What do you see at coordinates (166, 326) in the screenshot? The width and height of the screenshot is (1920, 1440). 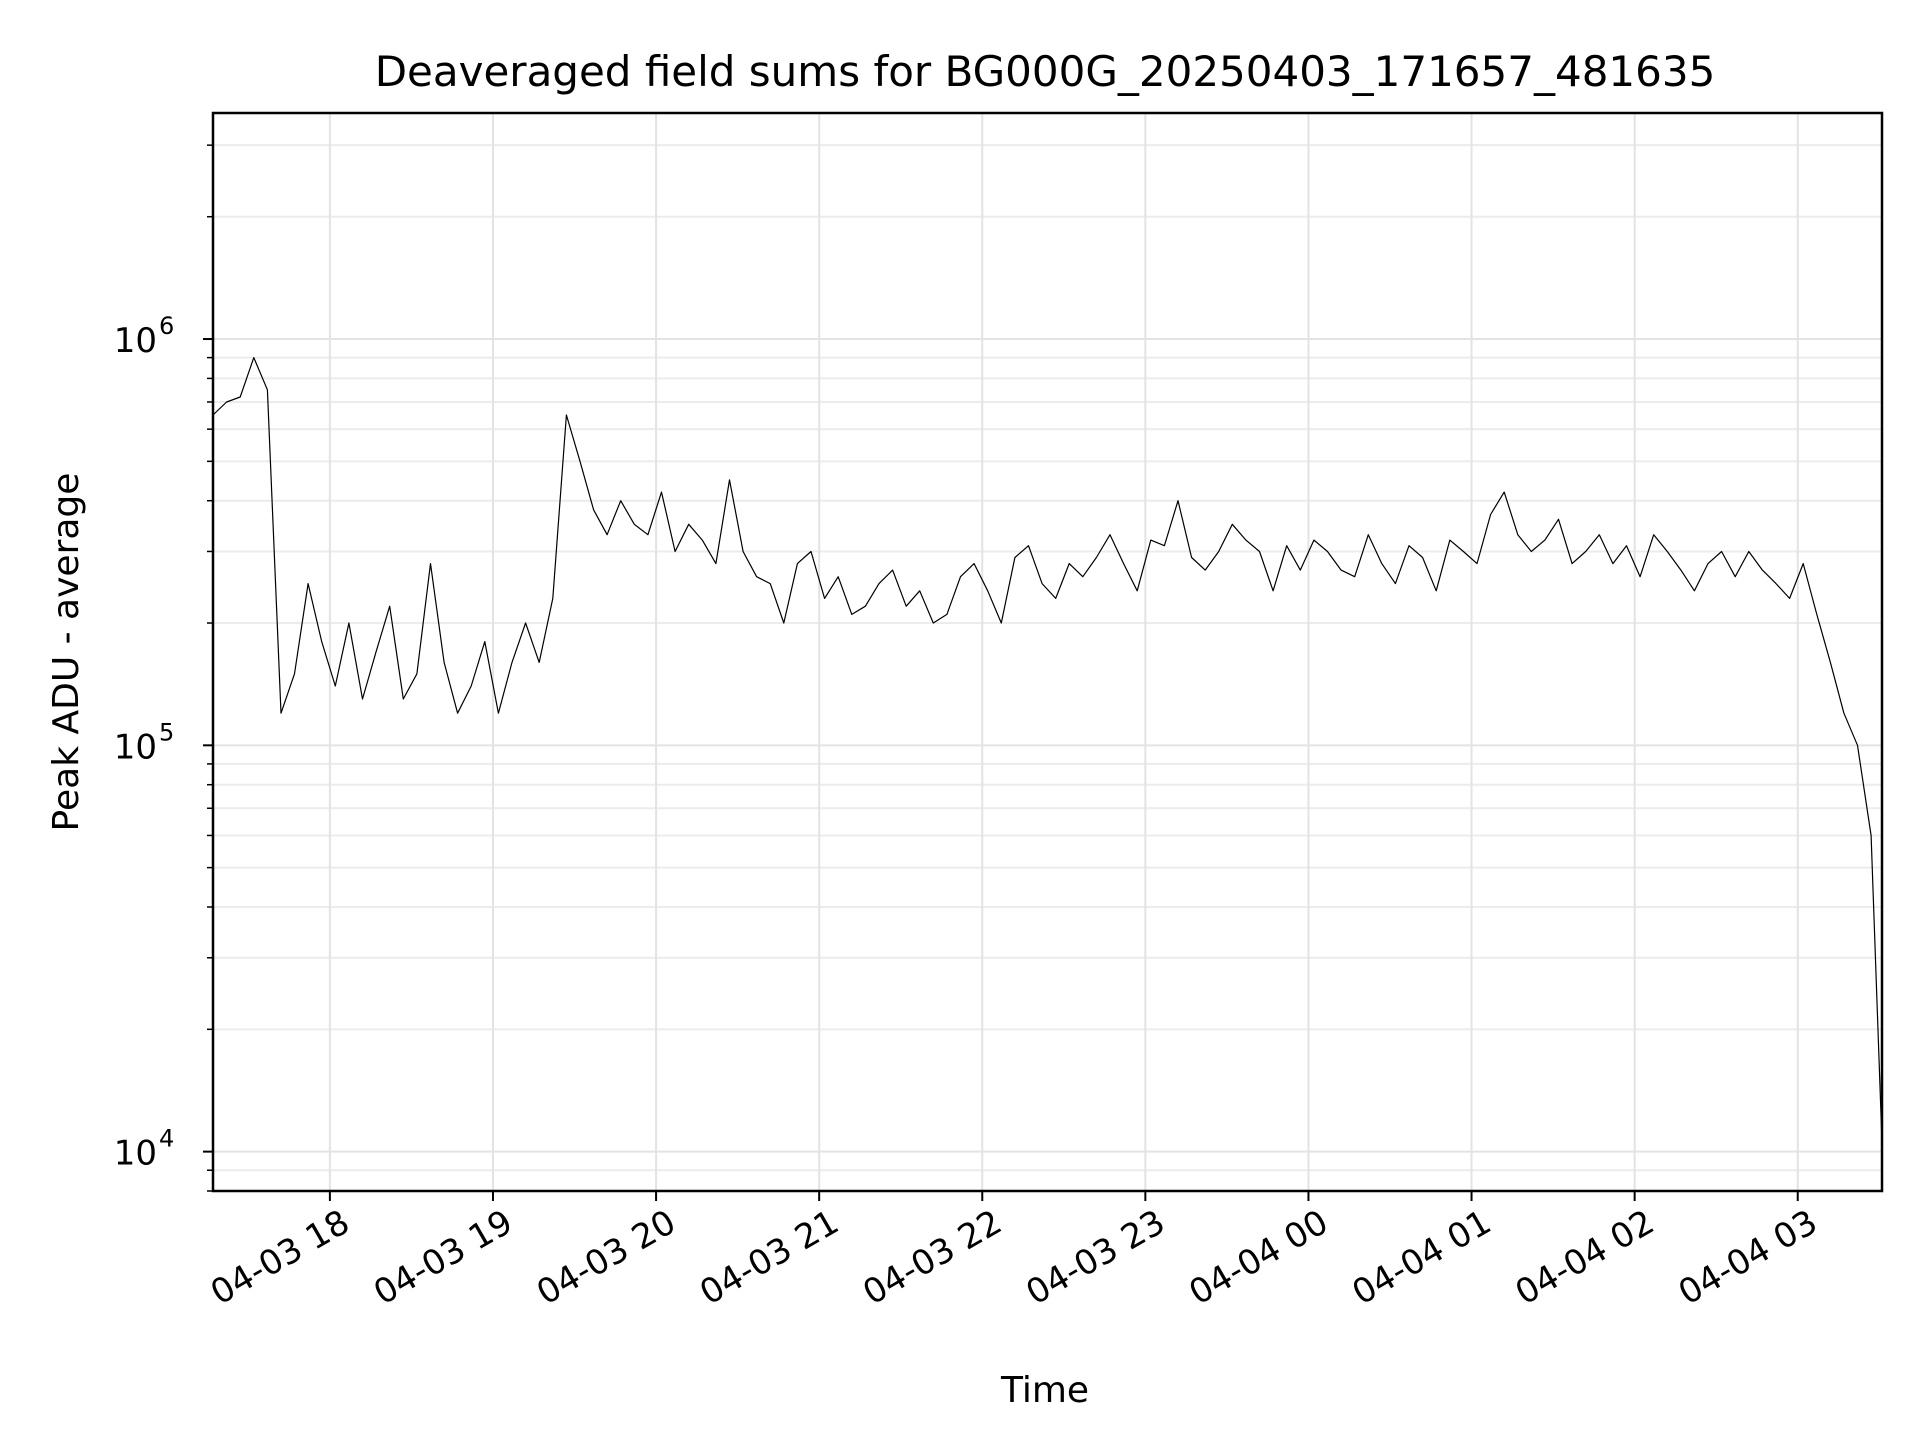 I see `y-tick-label-exponent: 6` at bounding box center [166, 326].